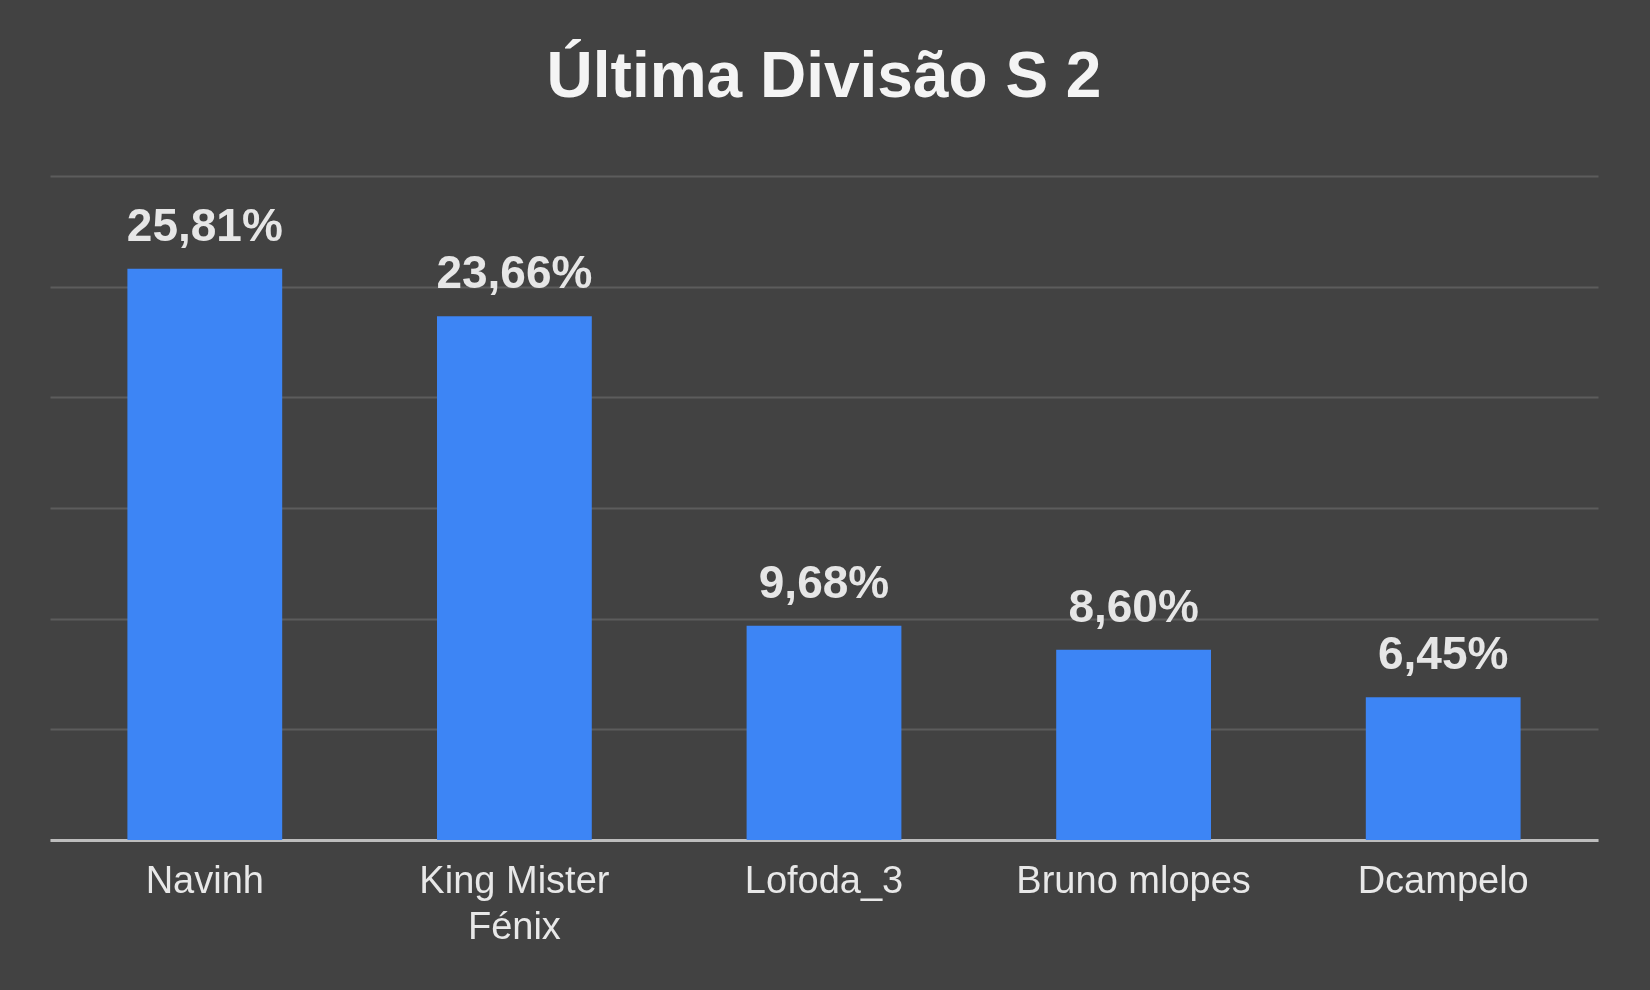 The height and width of the screenshot is (990, 1650). What do you see at coordinates (824, 581) in the screenshot?
I see `data-label: 9,68%` at bounding box center [824, 581].